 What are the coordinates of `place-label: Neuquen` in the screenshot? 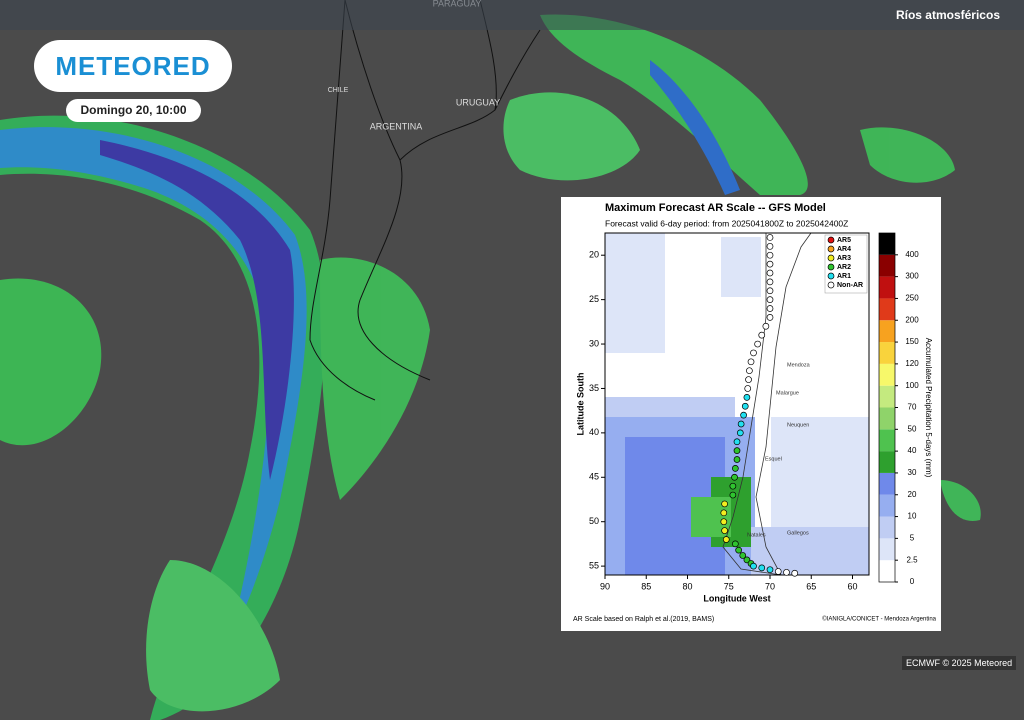 It's located at (798, 425).